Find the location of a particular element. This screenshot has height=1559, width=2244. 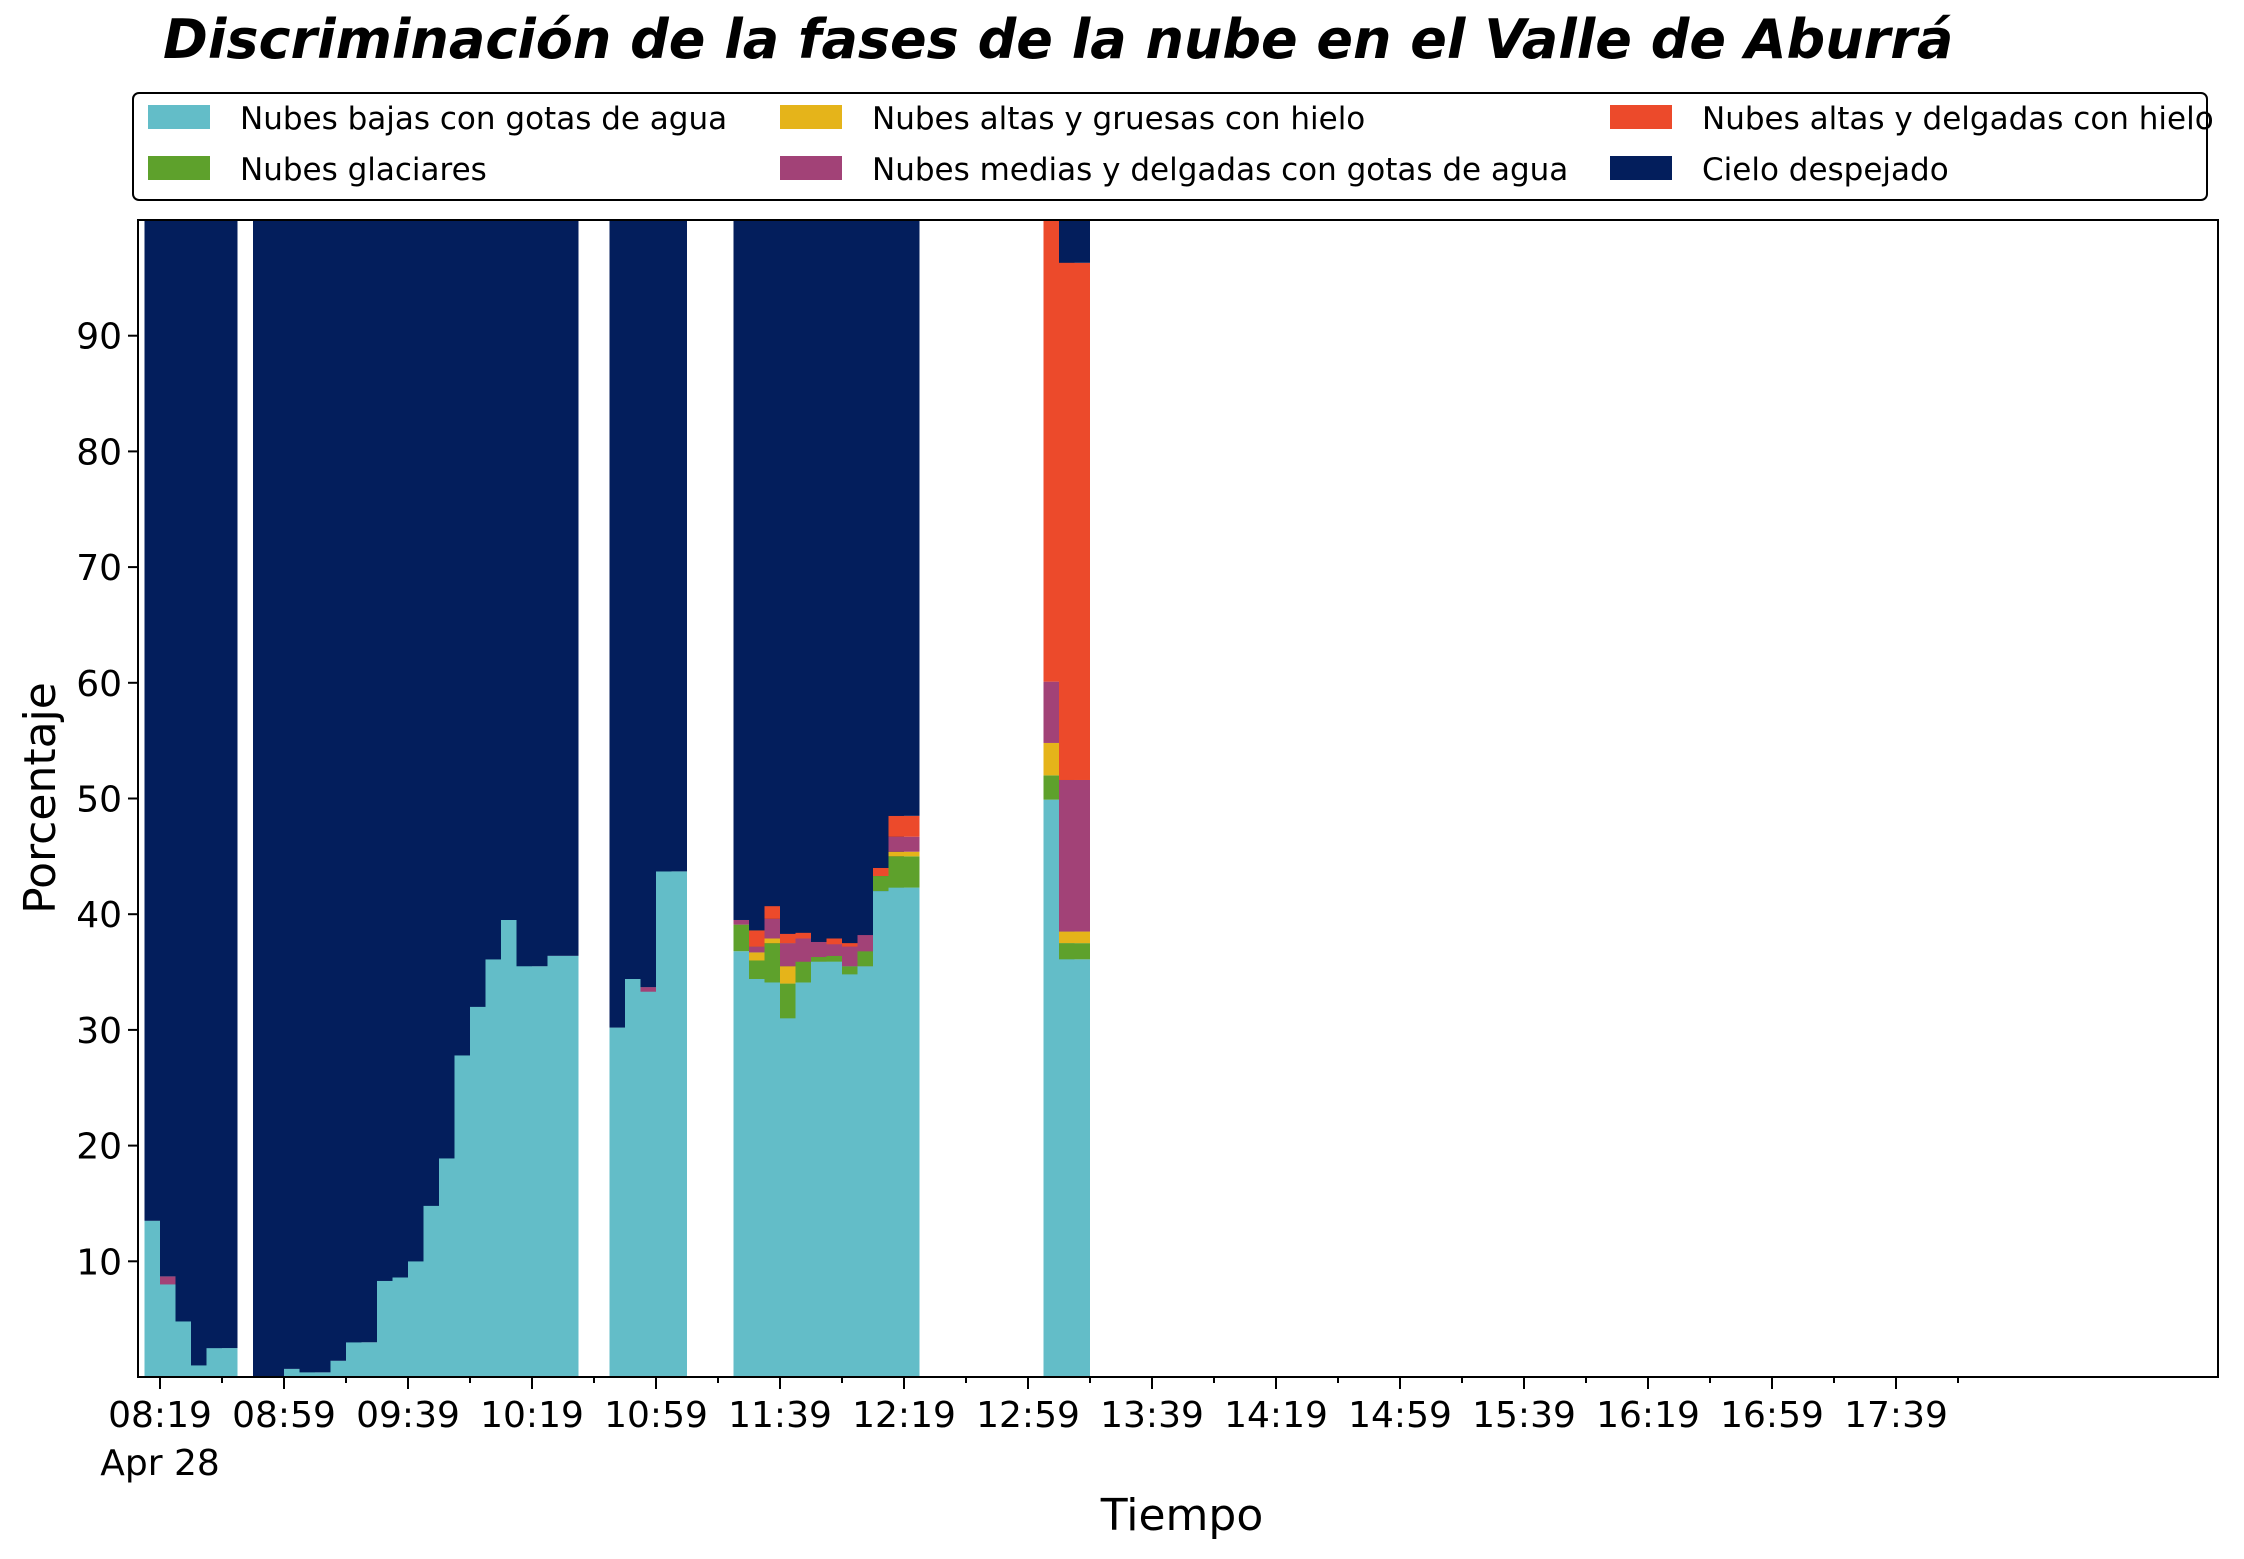

x-tick-label: 13:39 is located at coordinates (1152, 1415).